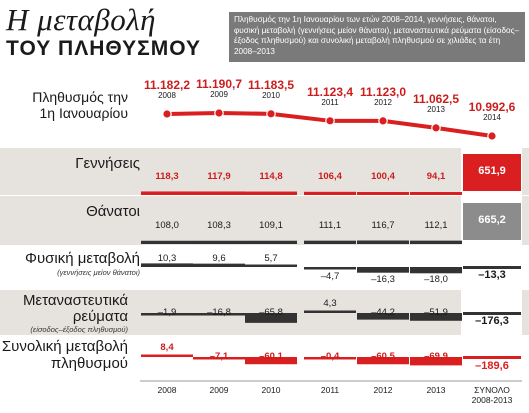  I want to click on value-deaths-2010: 109,1, so click(271, 225).